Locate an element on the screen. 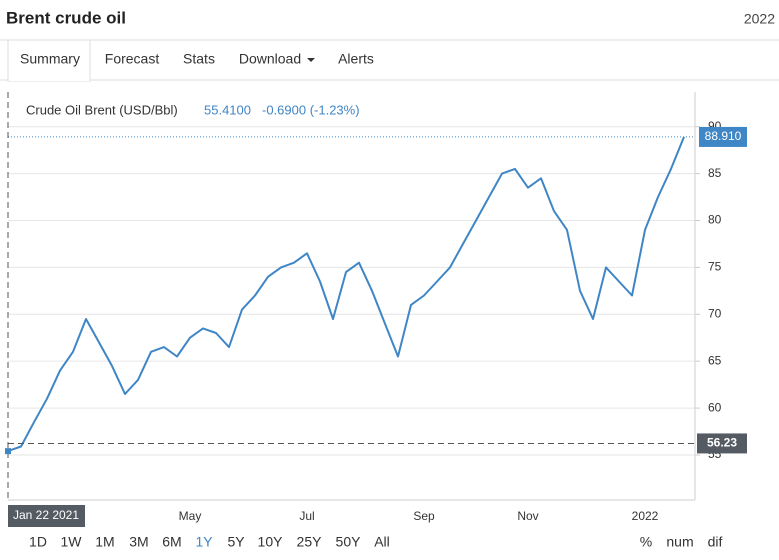  range-button: 6M is located at coordinates (171, 542).